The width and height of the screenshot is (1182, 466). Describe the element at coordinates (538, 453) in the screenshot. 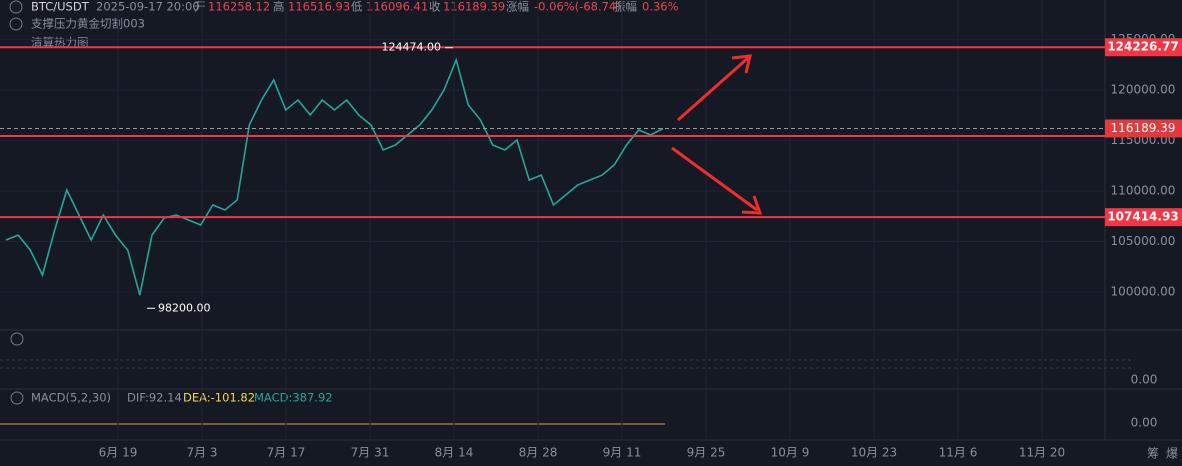

I see `x-tick-label: 8月 28` at that location.